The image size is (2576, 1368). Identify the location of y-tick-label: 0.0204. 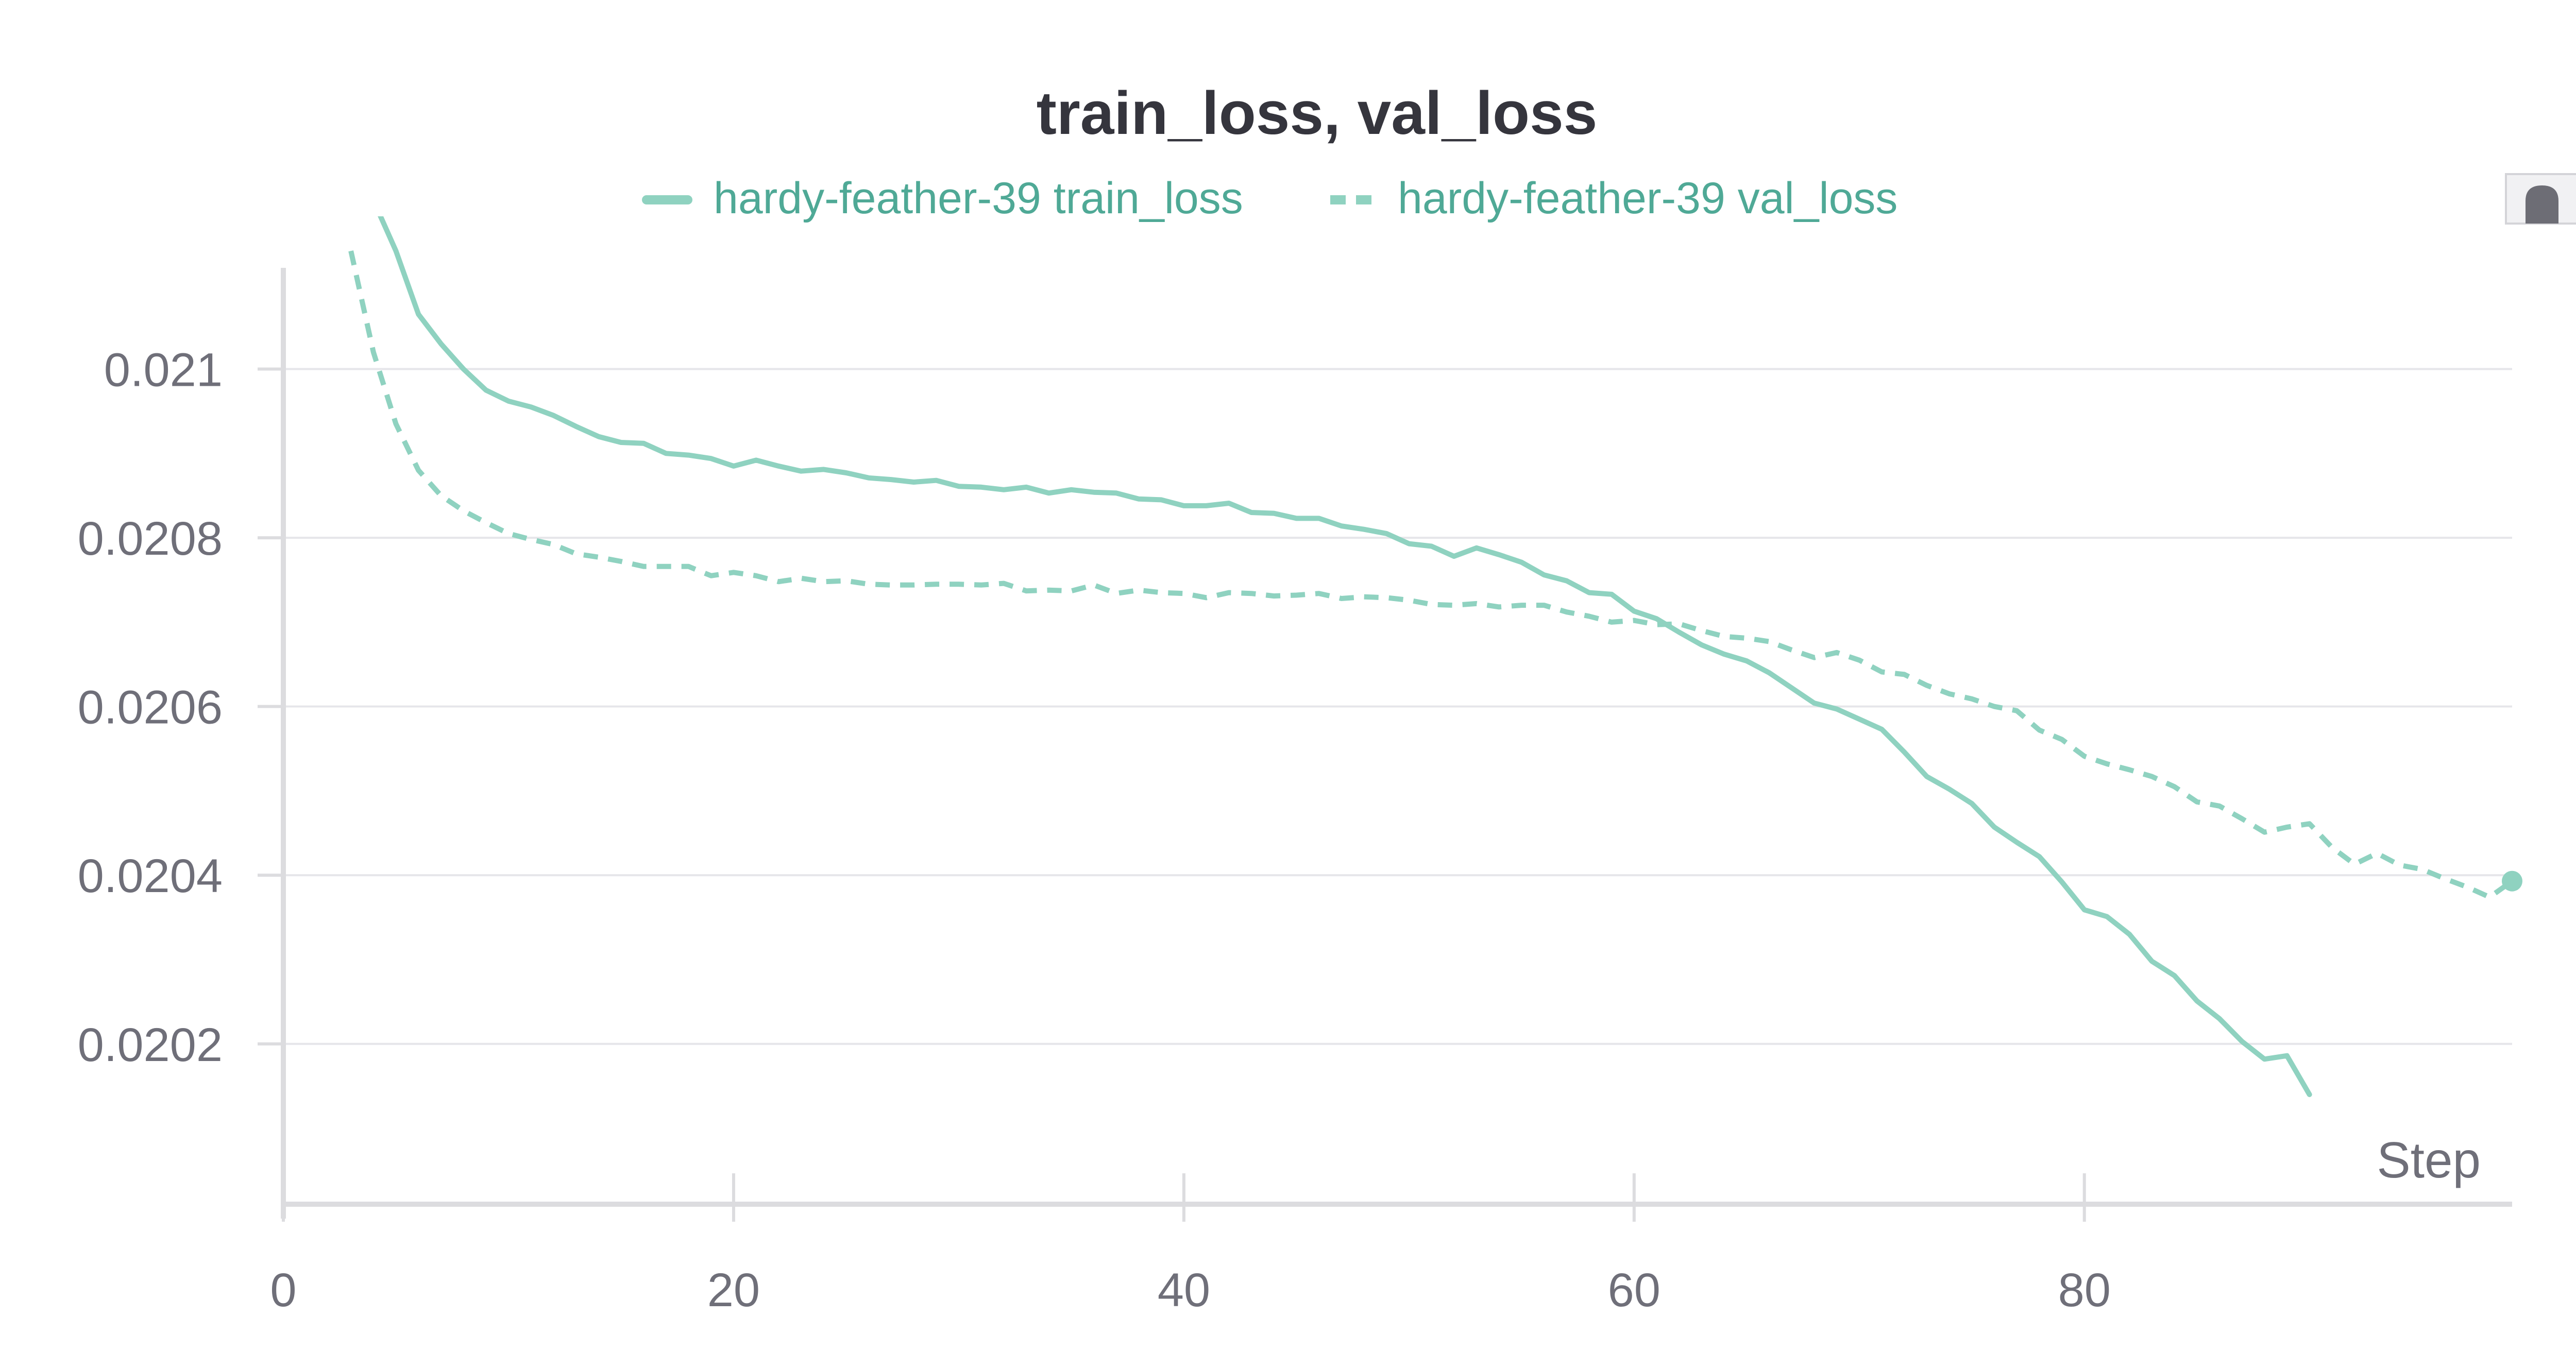
(150, 876).